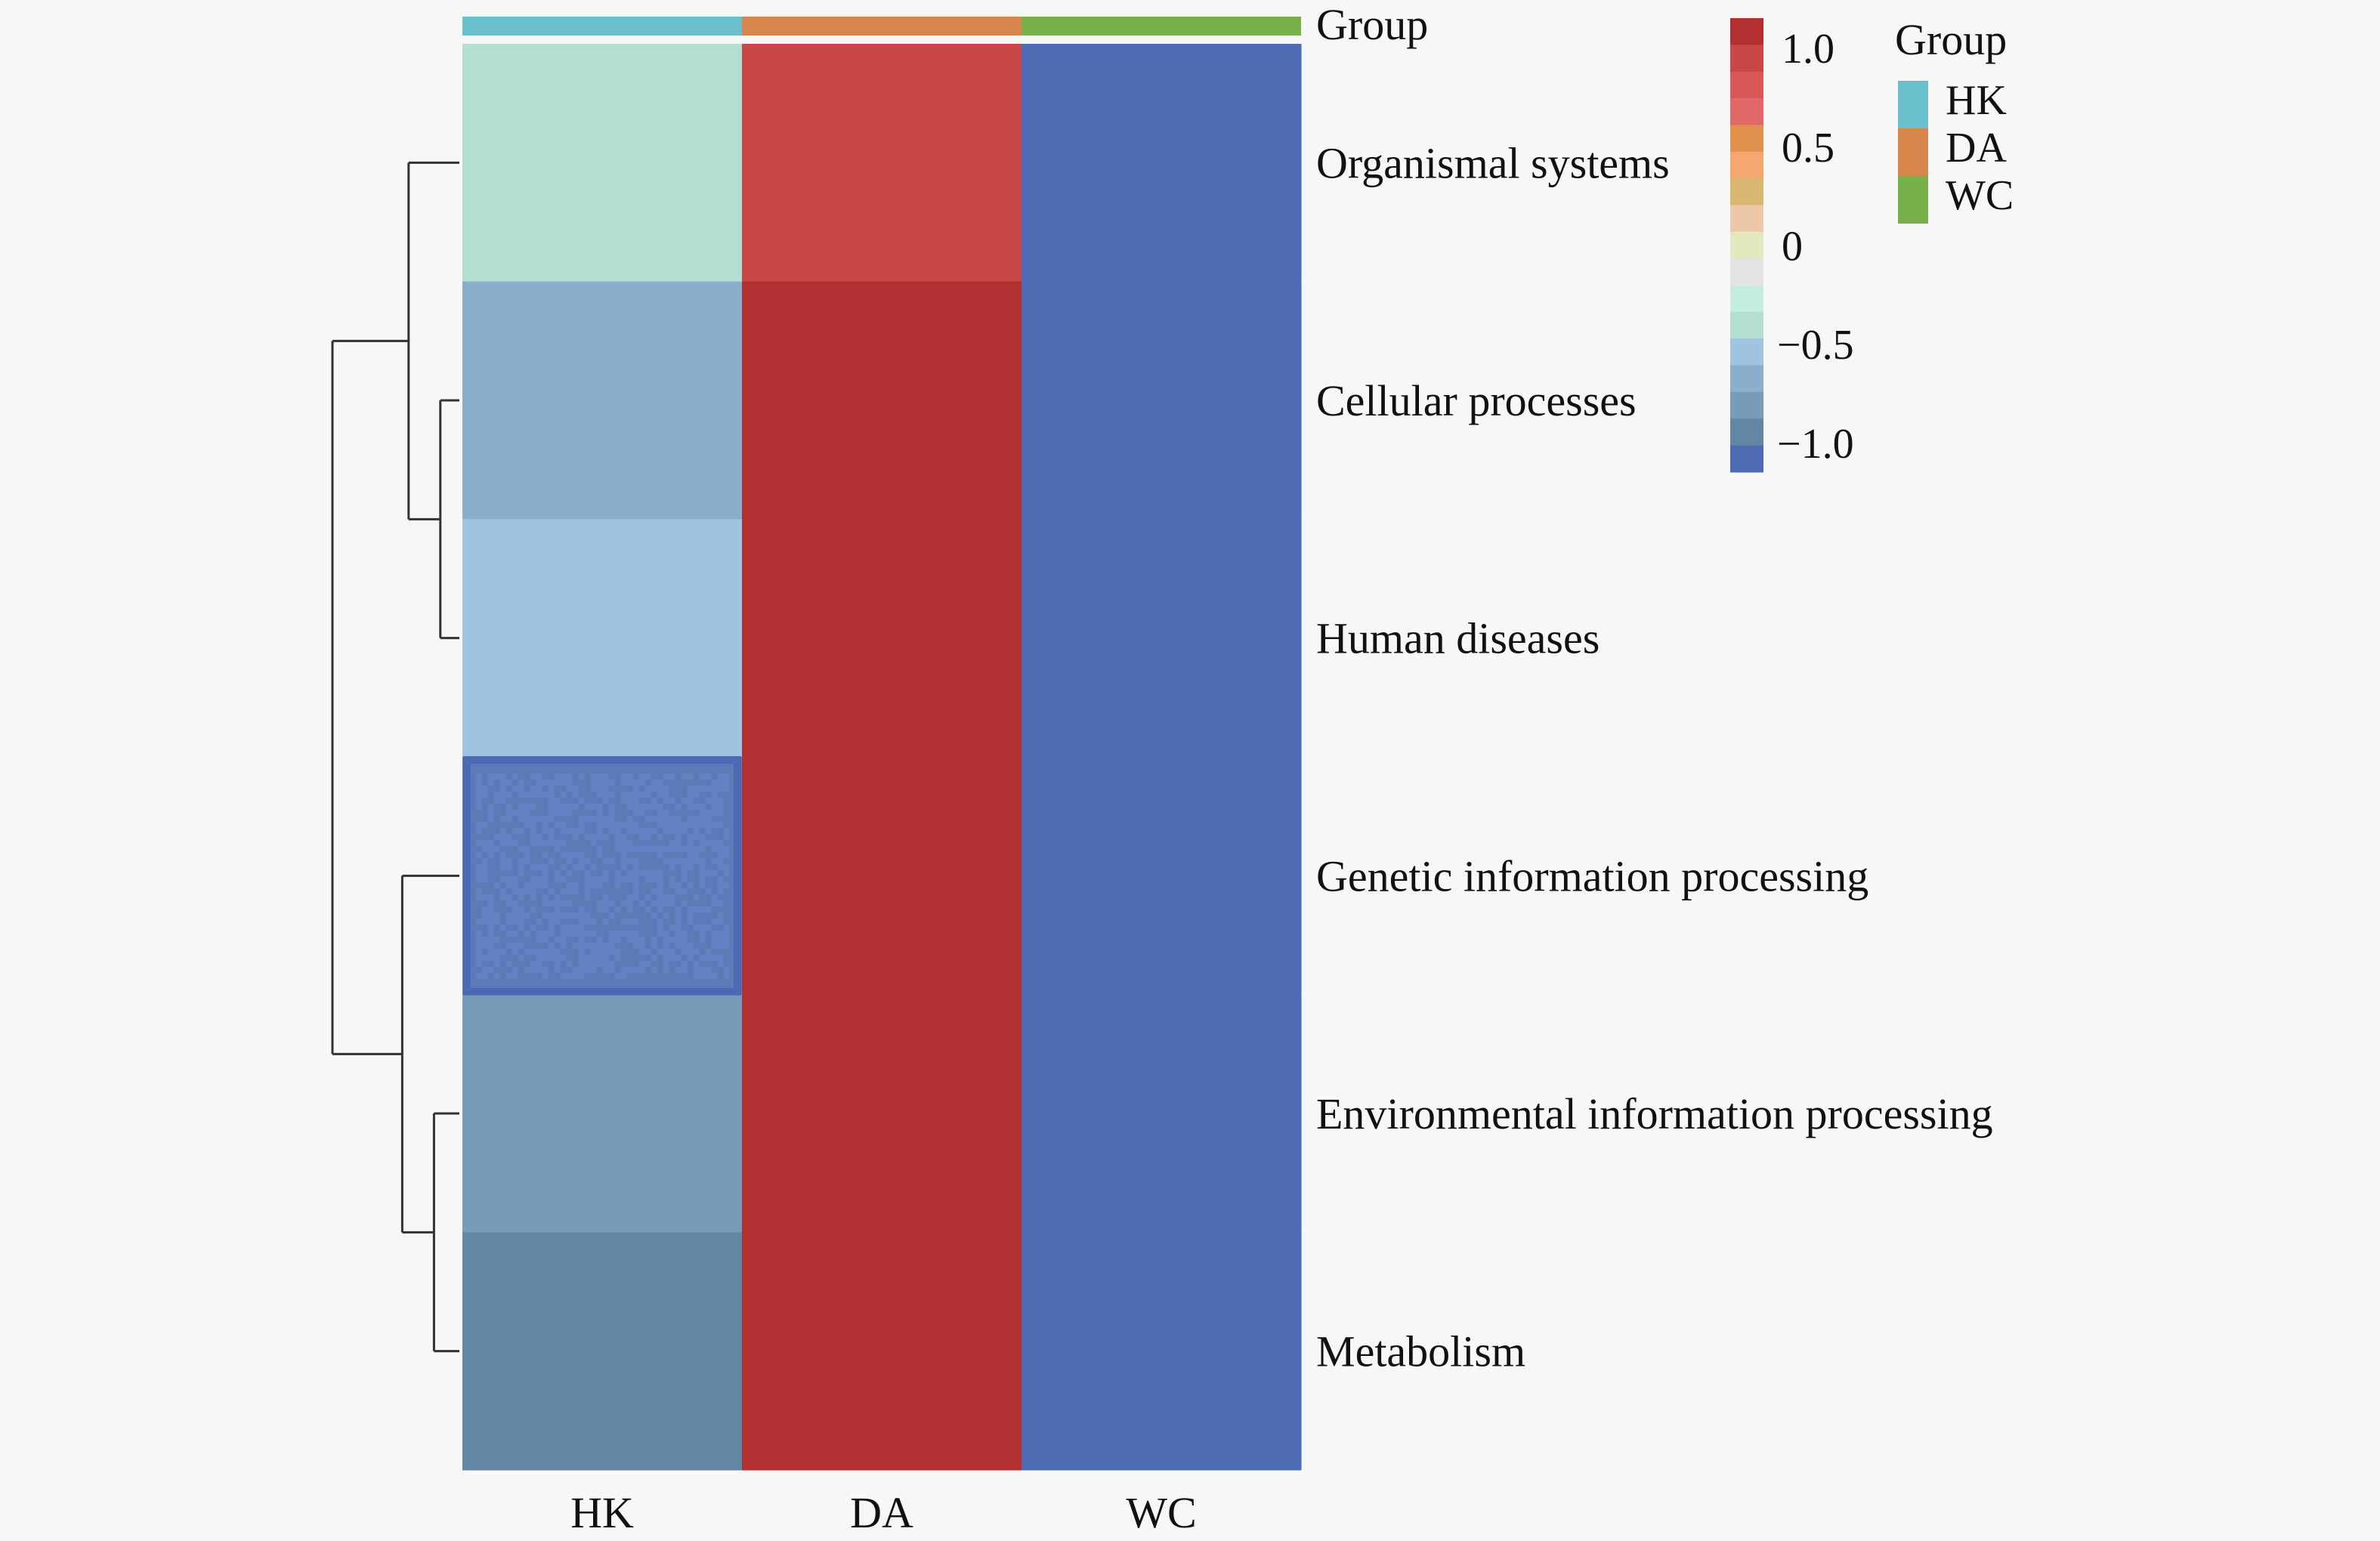 This screenshot has height=1541, width=2380. Describe the element at coordinates (1951, 39) in the screenshot. I see `legend-title: Group` at that location.